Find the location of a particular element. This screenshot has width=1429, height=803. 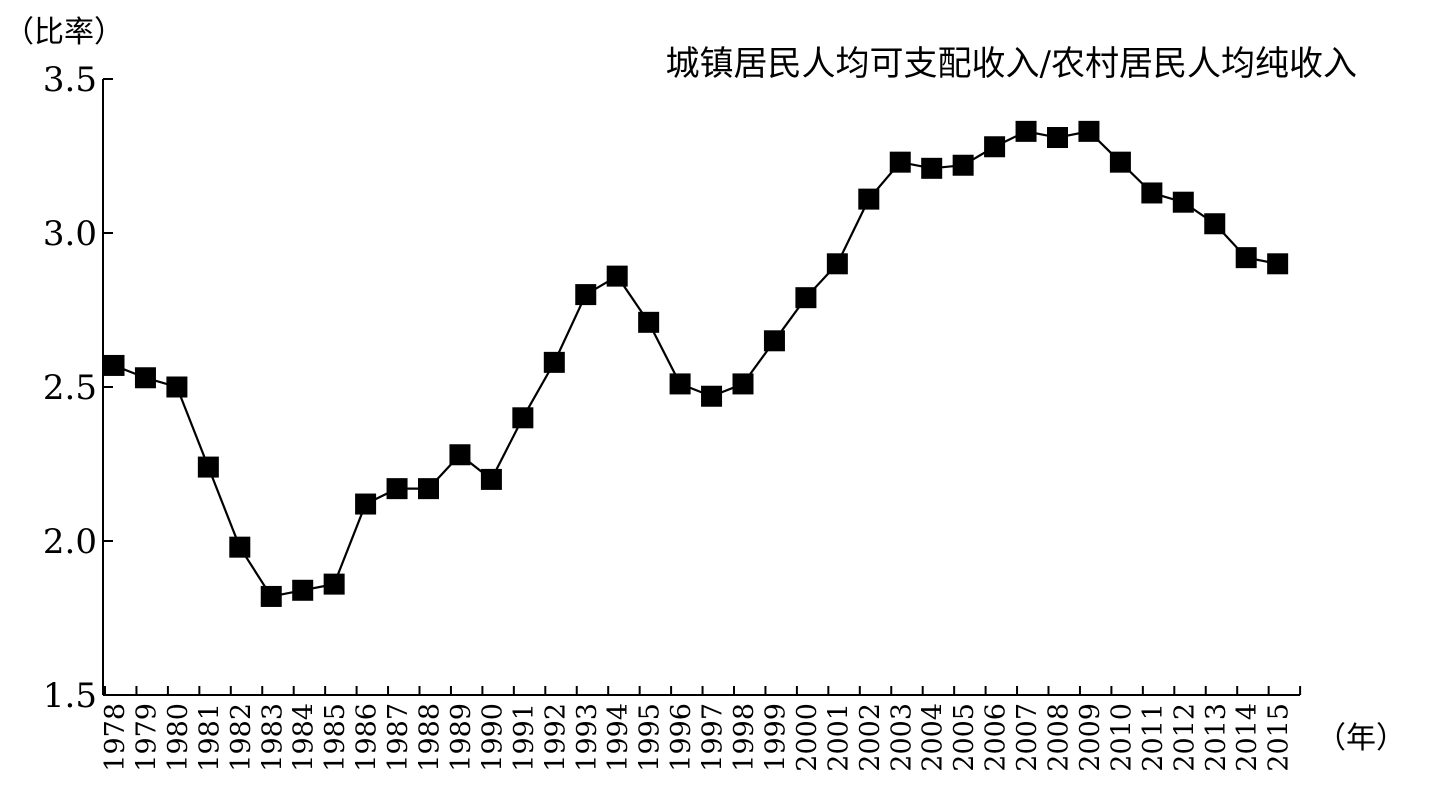

x-tick-label: 1981 is located at coordinates (209, 737).